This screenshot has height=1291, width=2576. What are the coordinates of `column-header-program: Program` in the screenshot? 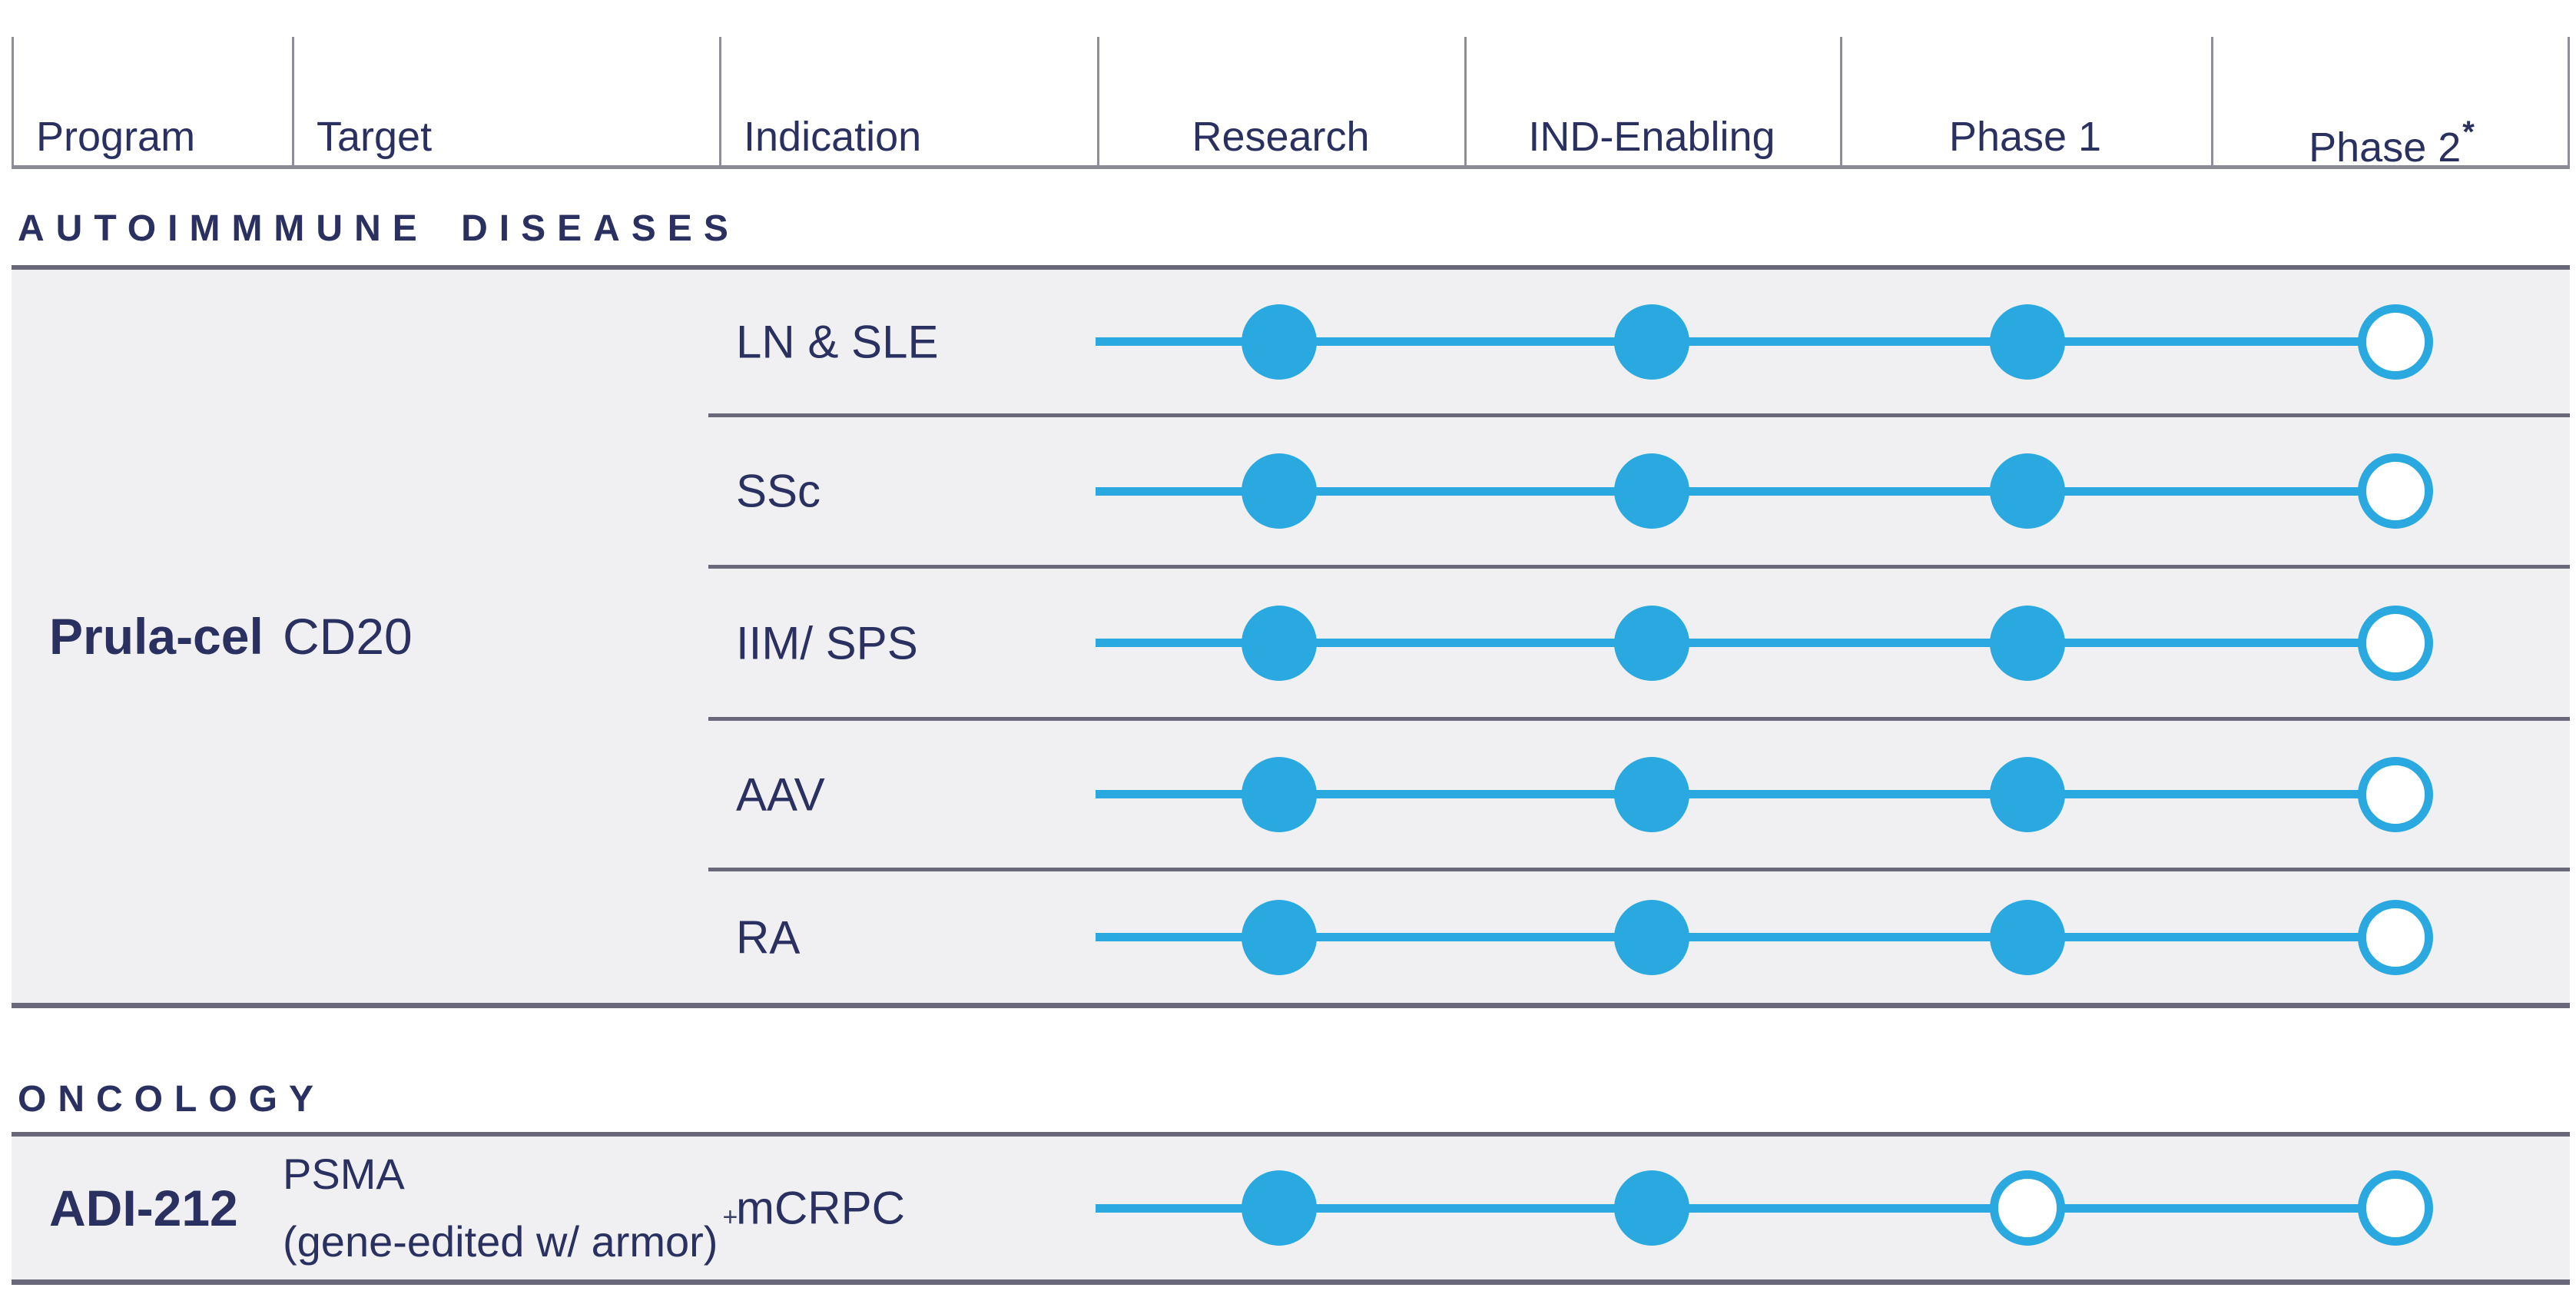 It's located at (116, 137).